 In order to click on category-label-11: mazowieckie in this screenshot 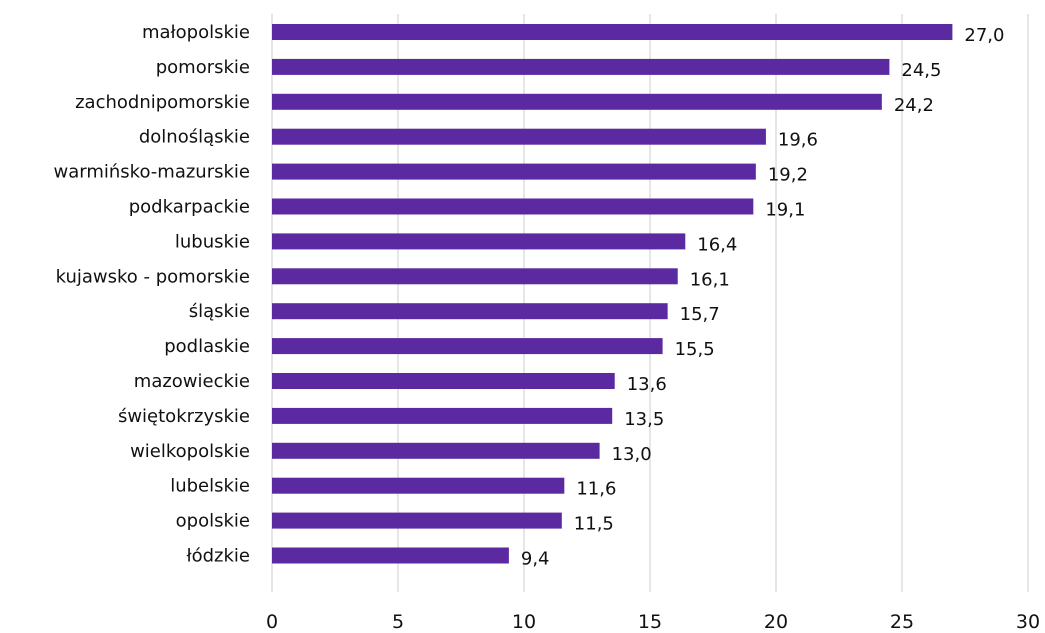, I will do `click(192, 381)`.